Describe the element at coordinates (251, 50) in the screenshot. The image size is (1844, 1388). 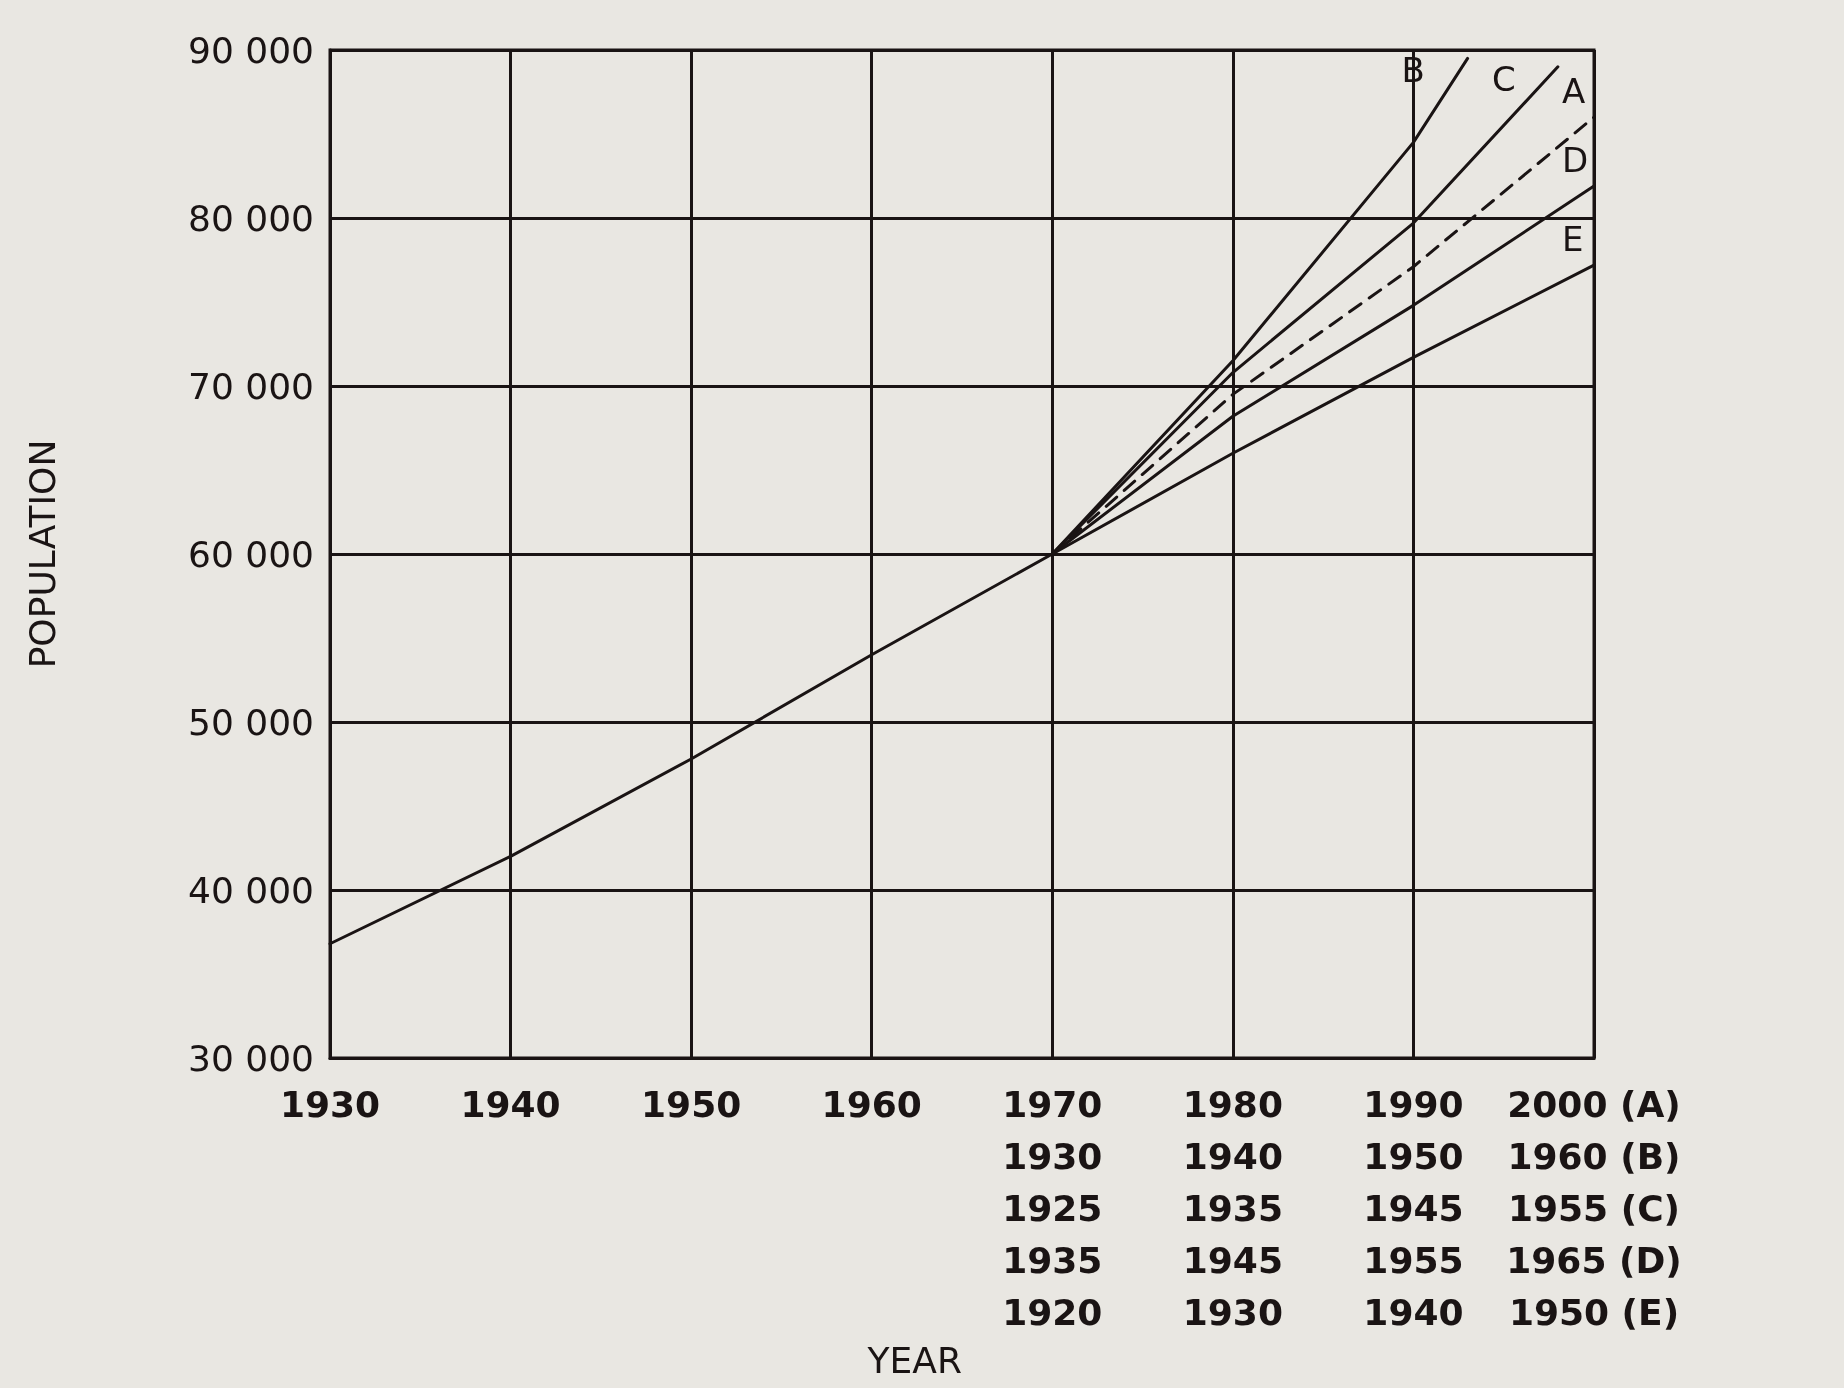
I see `y-tick-label: 90 000` at that location.